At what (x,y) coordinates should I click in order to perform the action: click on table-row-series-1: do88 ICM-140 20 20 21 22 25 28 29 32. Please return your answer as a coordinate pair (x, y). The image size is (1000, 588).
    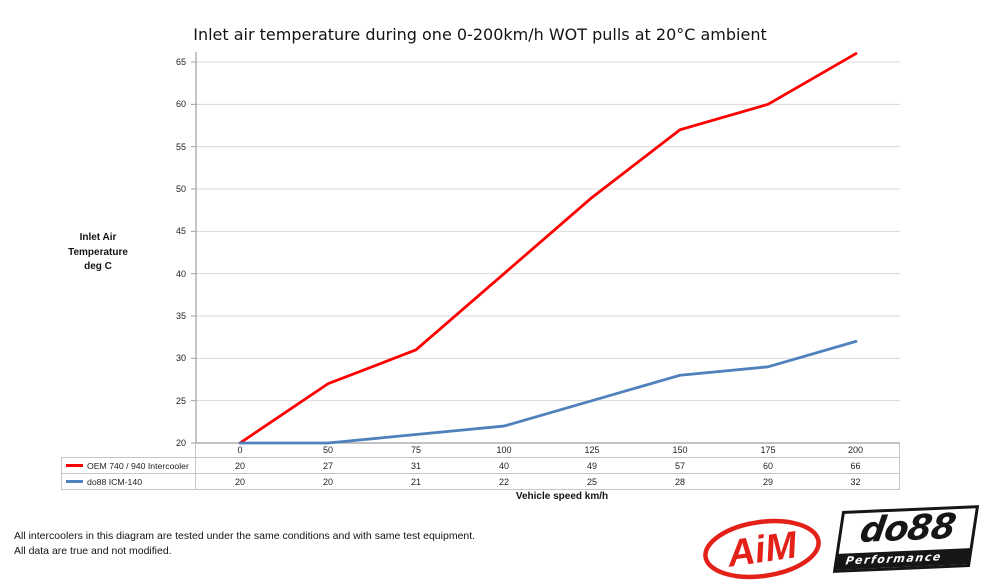
    Looking at the image, I should click on (480, 482).